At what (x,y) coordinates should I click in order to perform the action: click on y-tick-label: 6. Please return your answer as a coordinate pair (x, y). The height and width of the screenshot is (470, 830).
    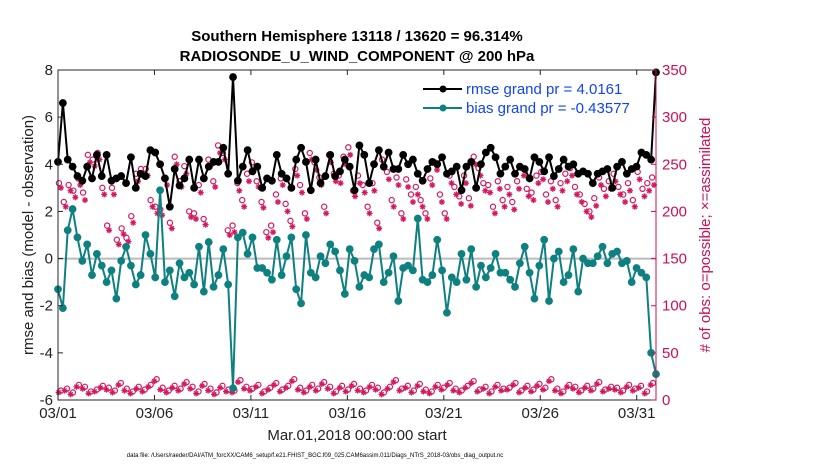
    Looking at the image, I should click on (49, 117).